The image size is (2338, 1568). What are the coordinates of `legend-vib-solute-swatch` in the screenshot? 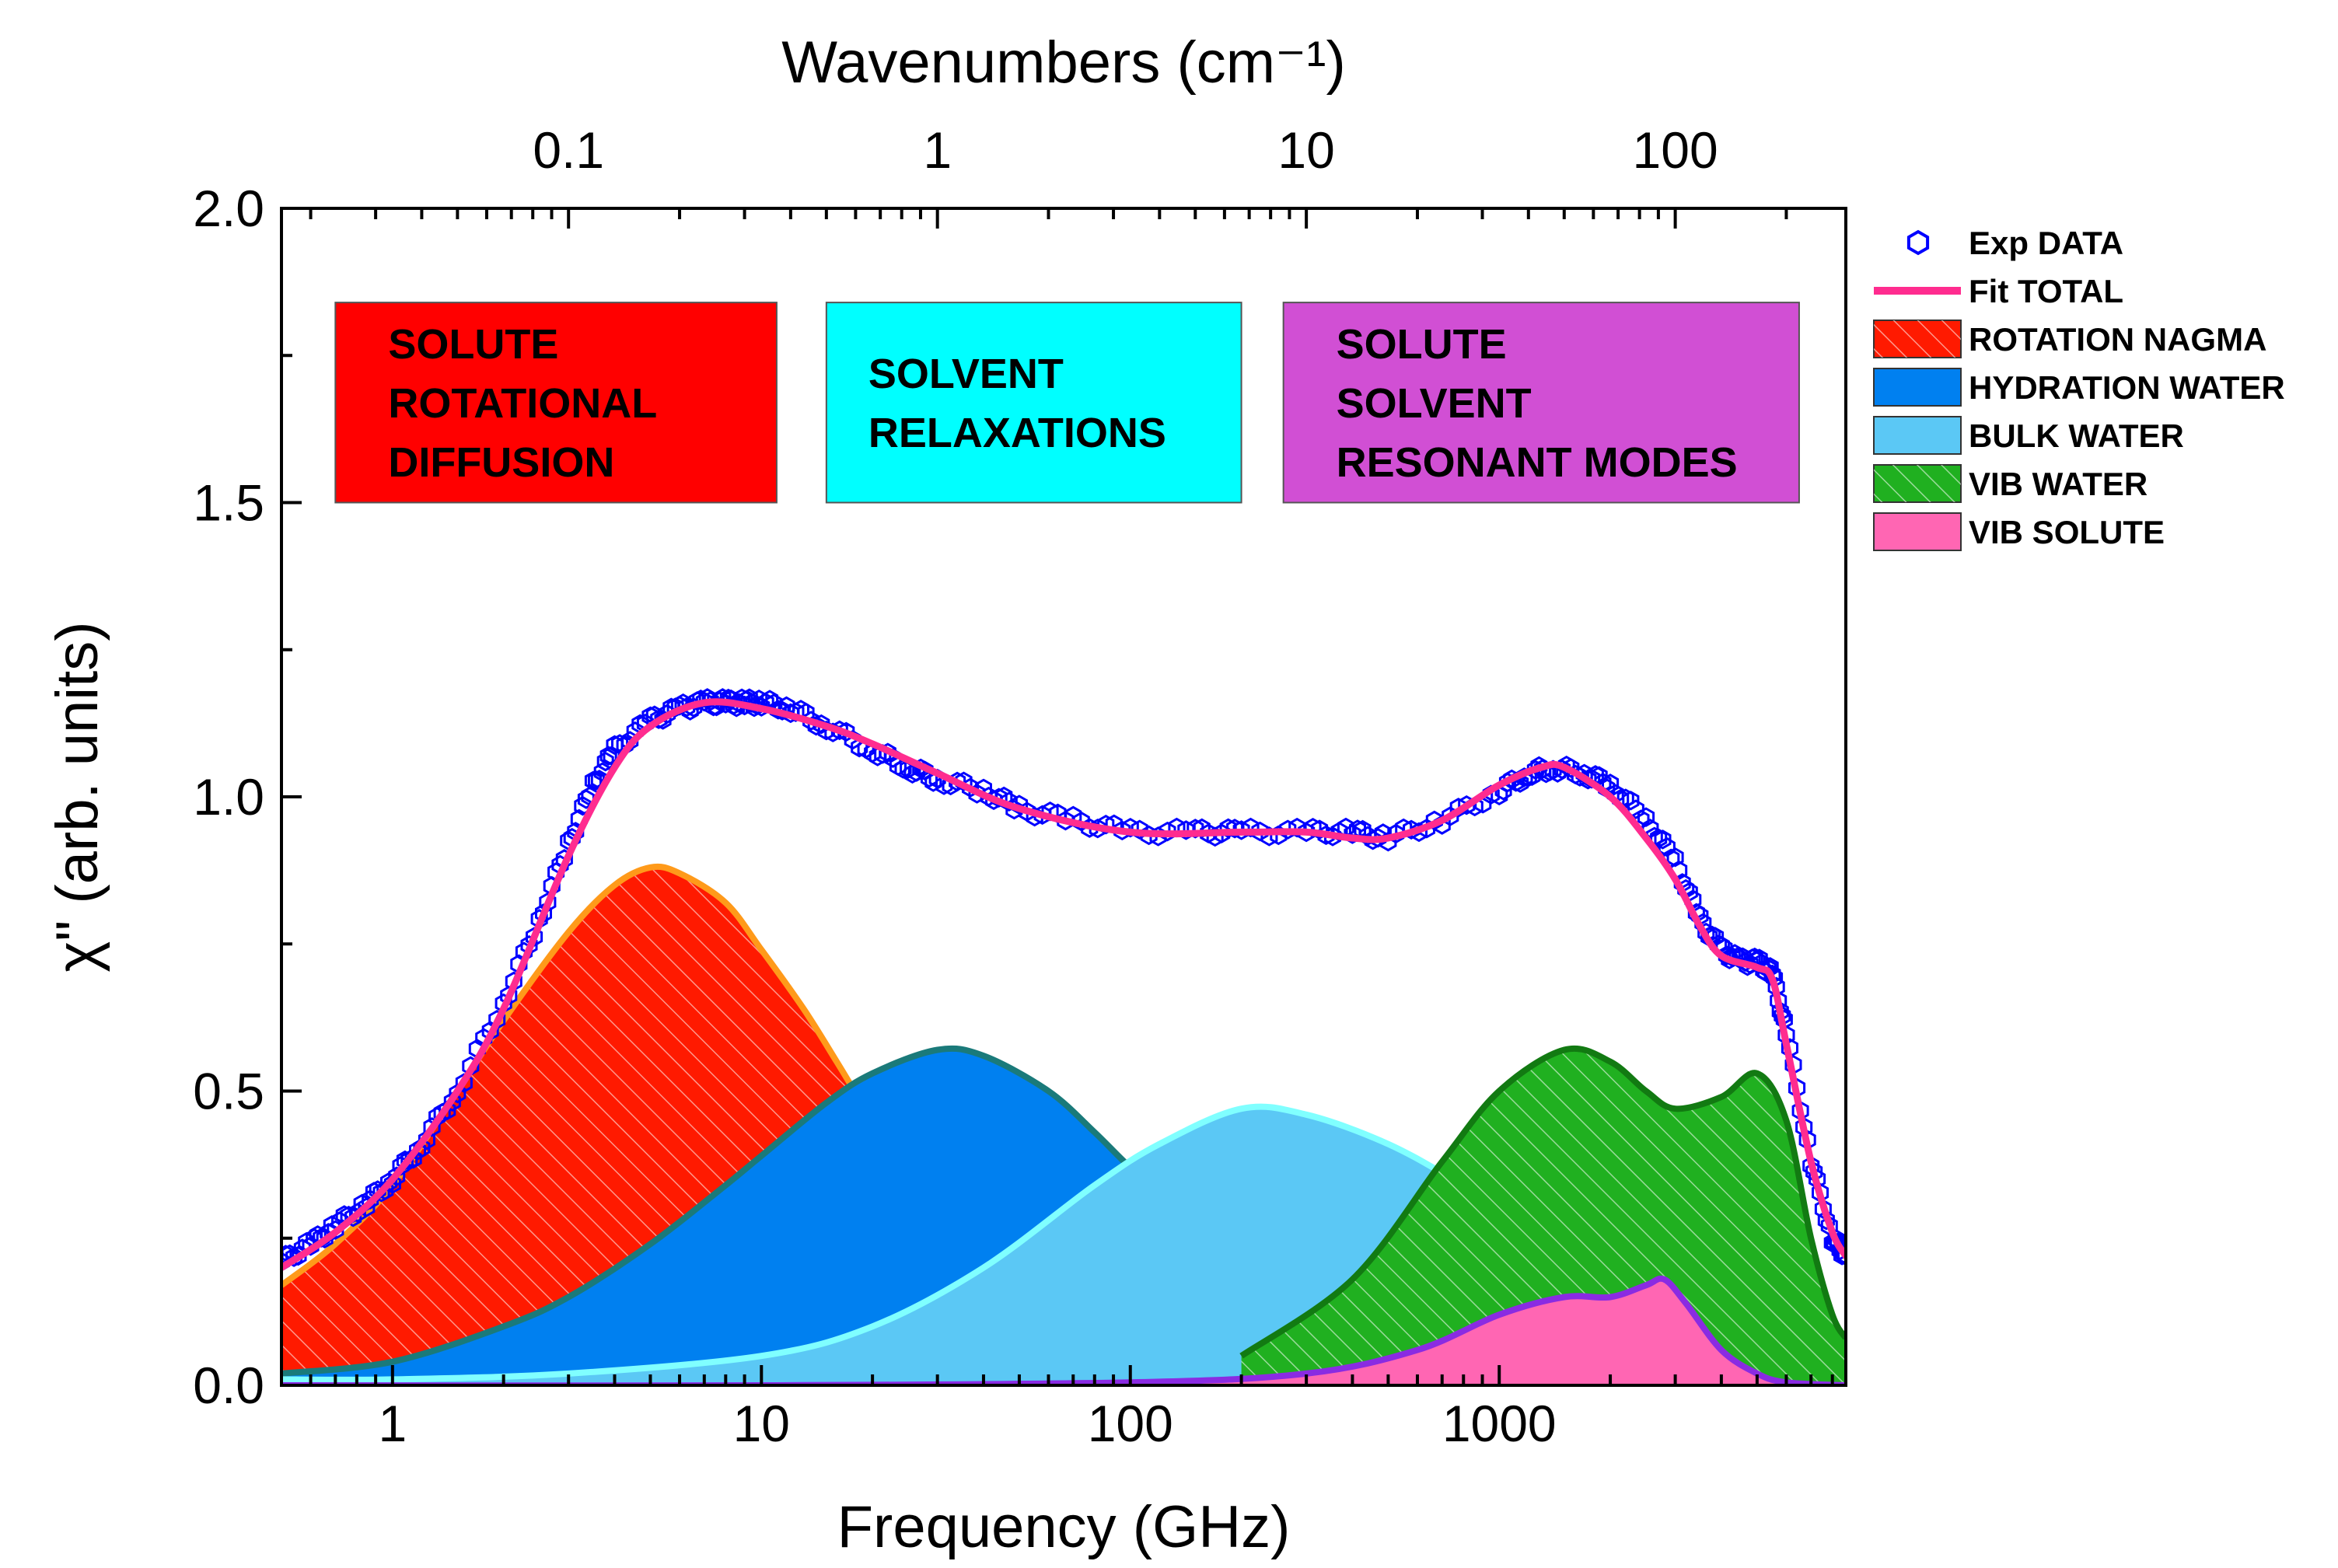 It's located at (1917, 531).